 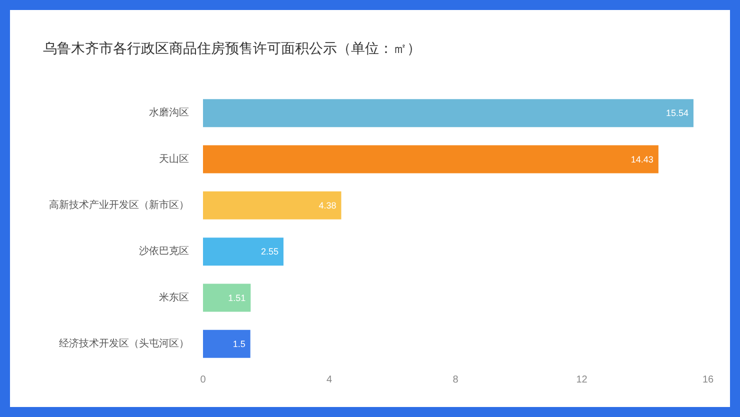 What do you see at coordinates (239, 343) in the screenshot?
I see `data-label: 1.5` at bounding box center [239, 343].